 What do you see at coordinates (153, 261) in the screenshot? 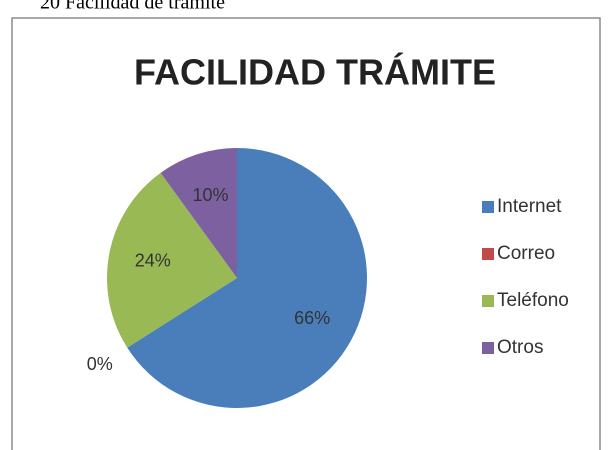
I see `data-label: 24%` at bounding box center [153, 261].